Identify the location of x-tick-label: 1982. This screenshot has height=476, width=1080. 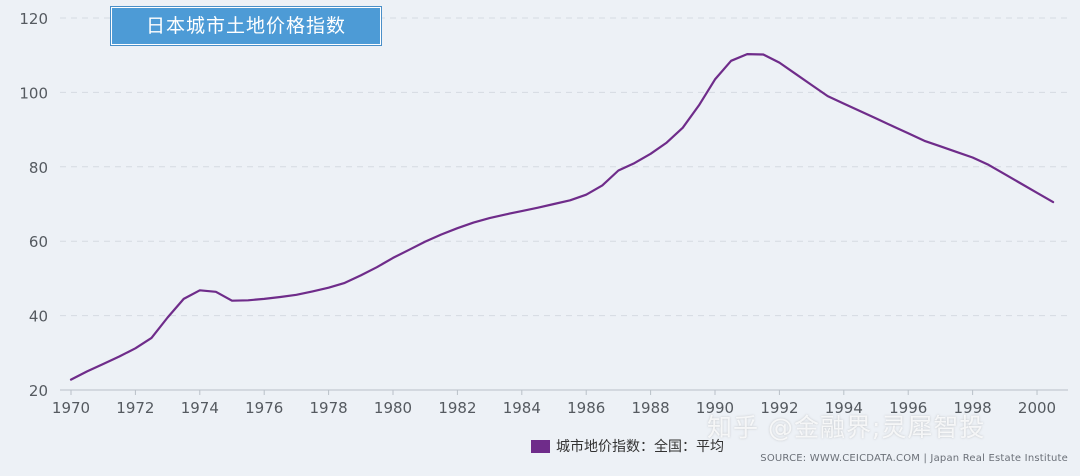
(457, 408).